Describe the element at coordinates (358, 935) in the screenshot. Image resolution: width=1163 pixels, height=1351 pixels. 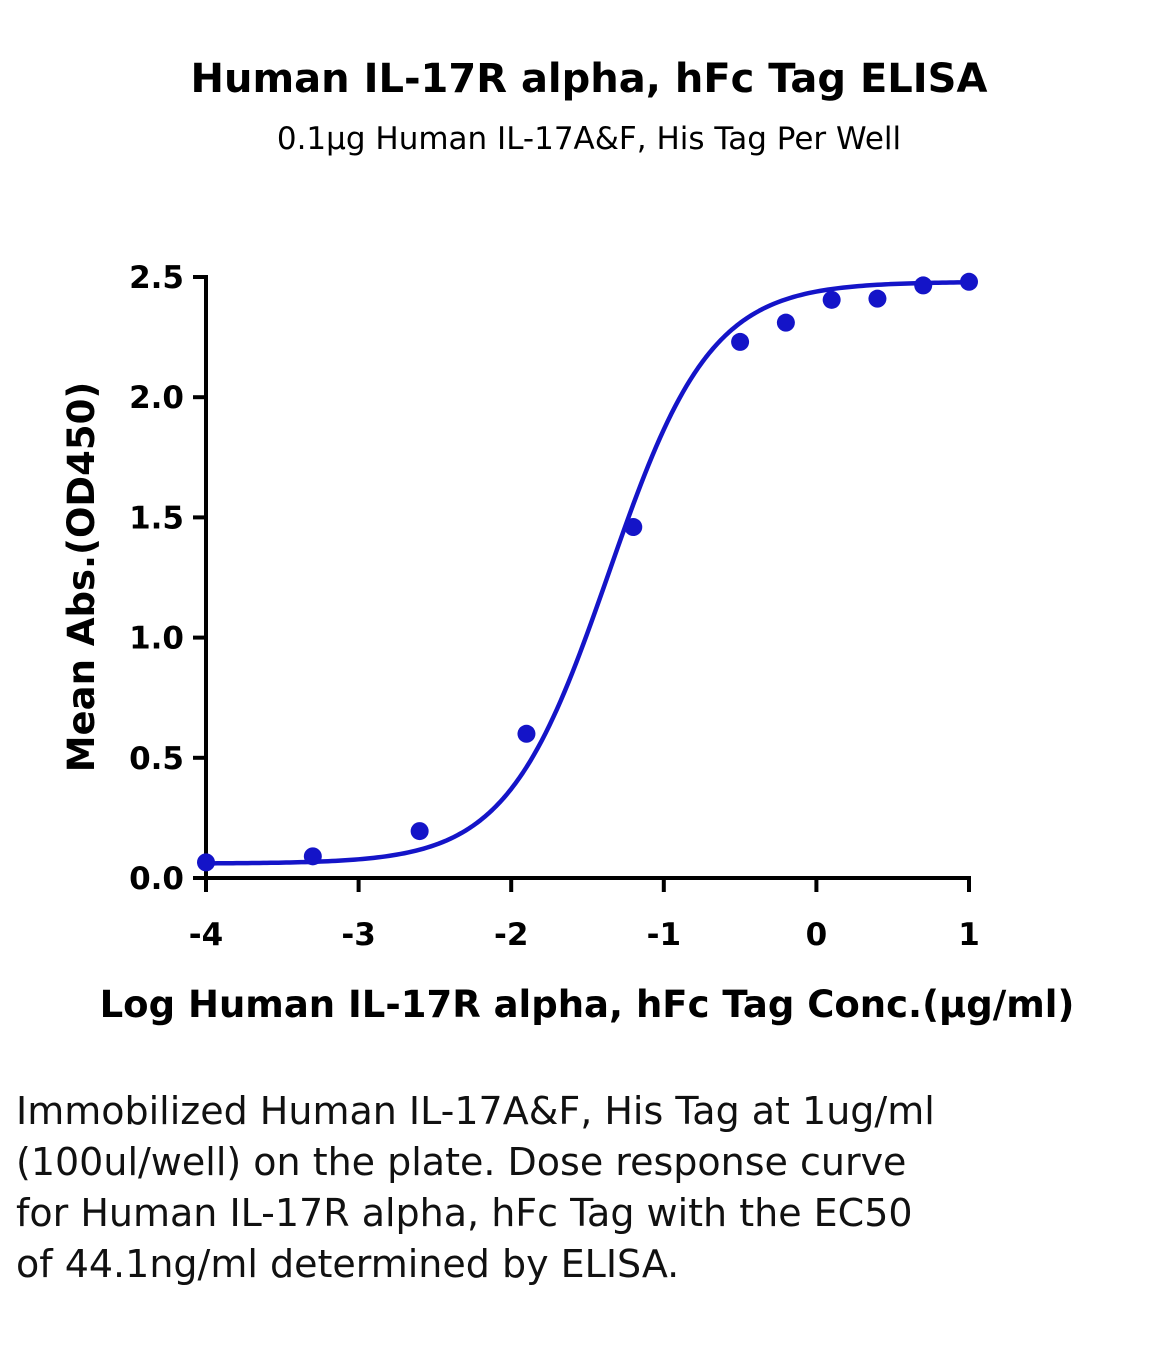
I see `x-tick-label: -3` at that location.